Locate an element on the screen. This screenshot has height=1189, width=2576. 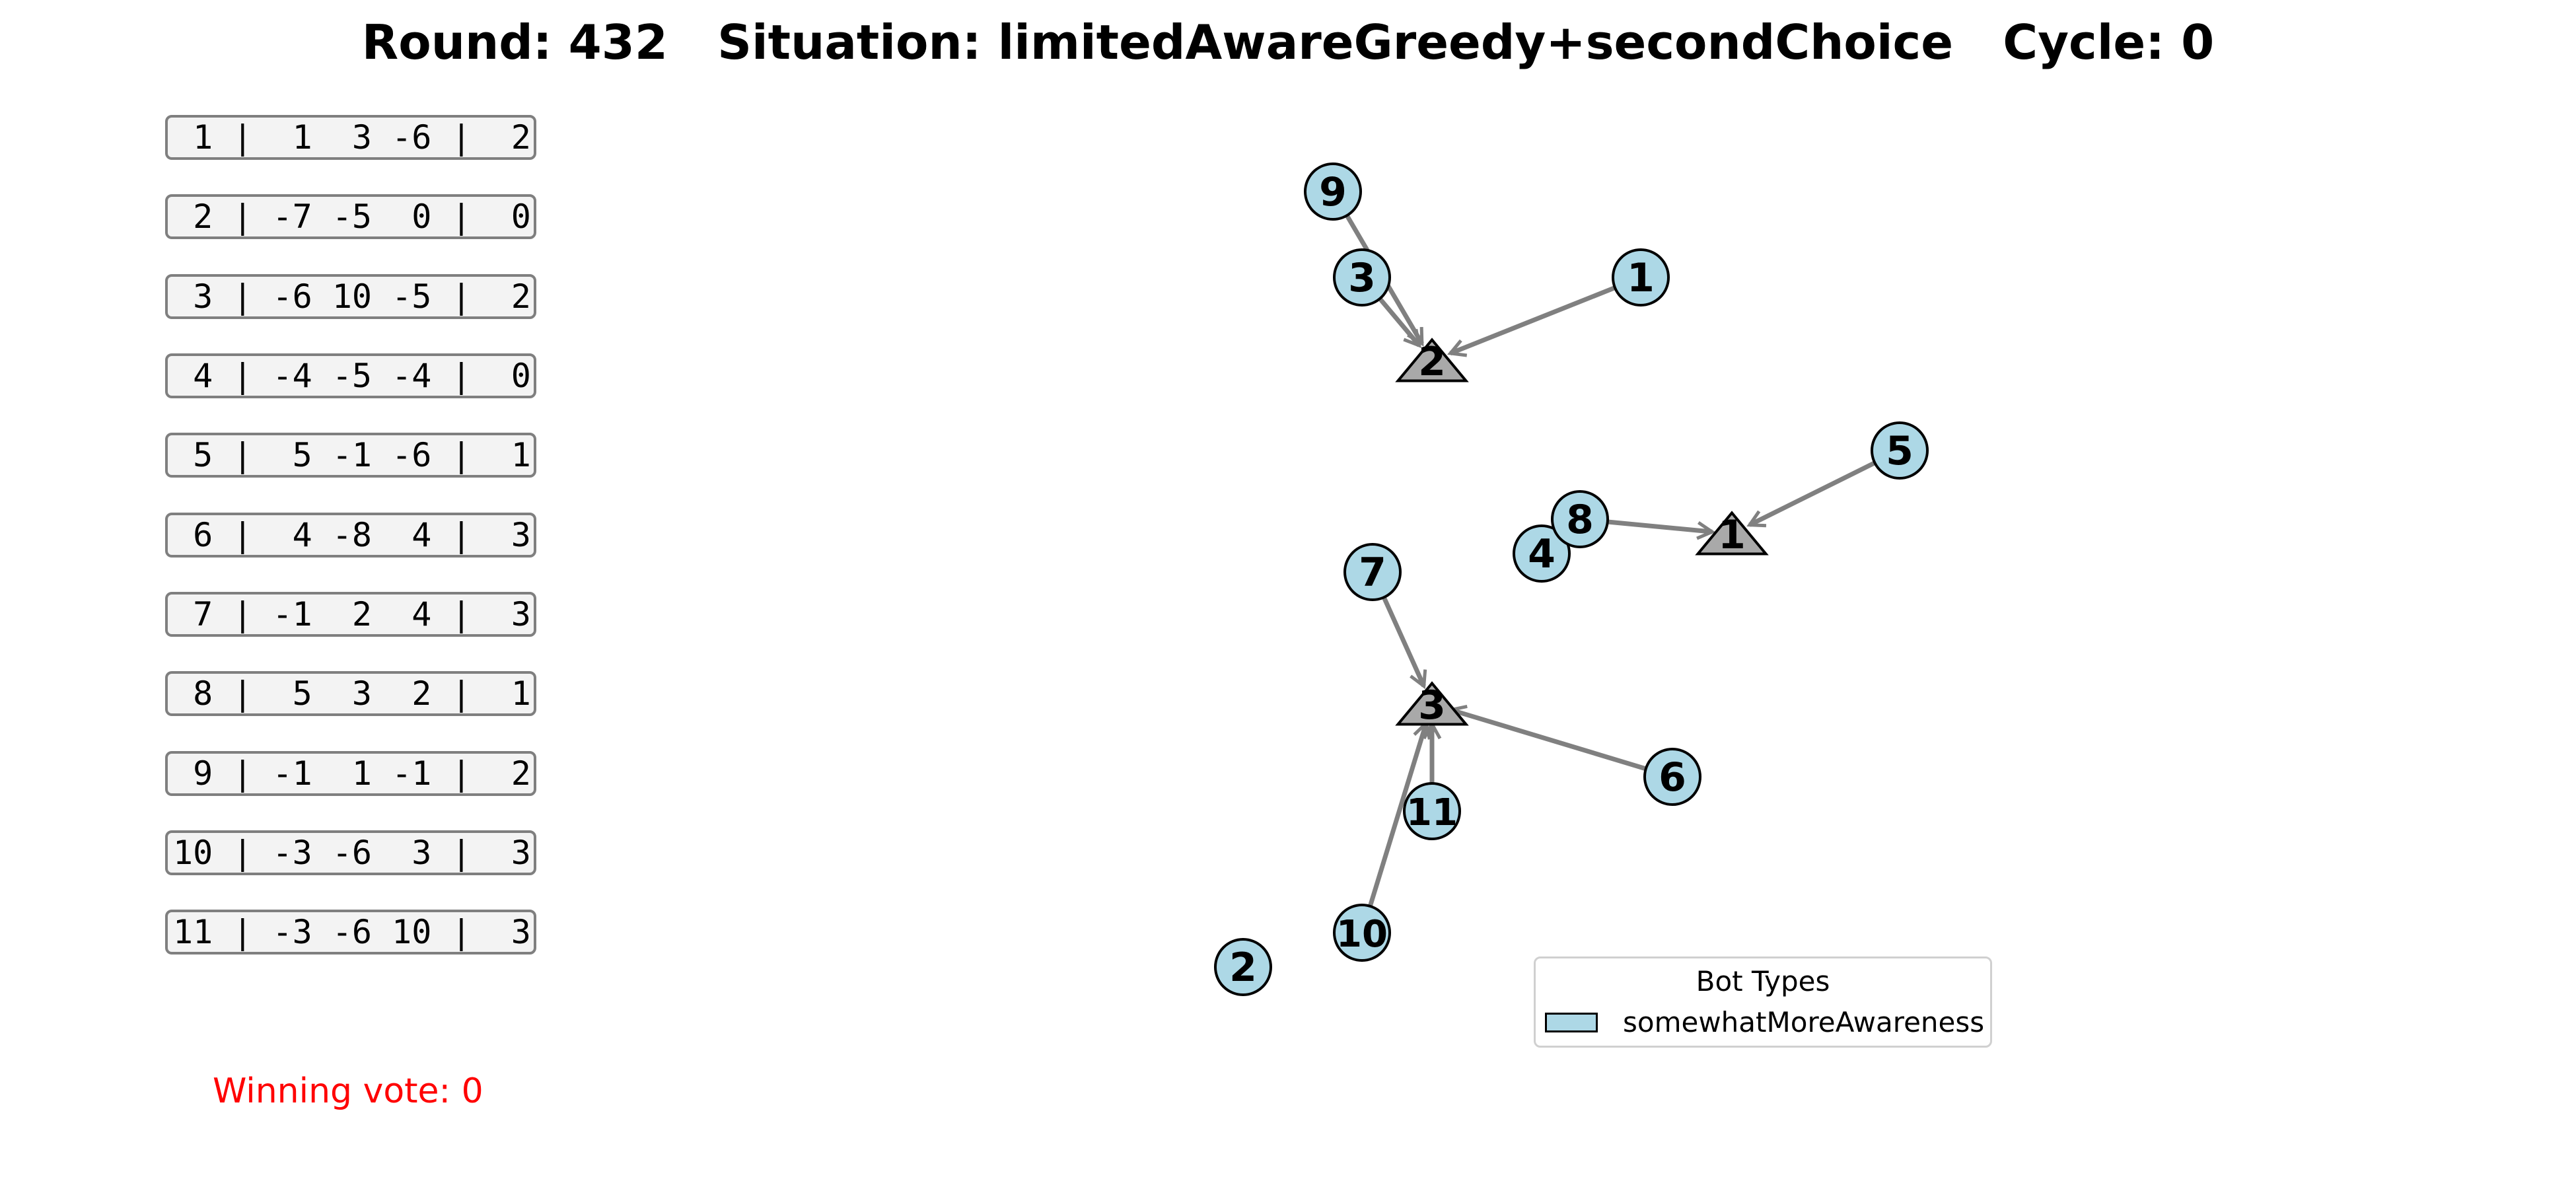
bot-label: 5 is located at coordinates (1900, 451).